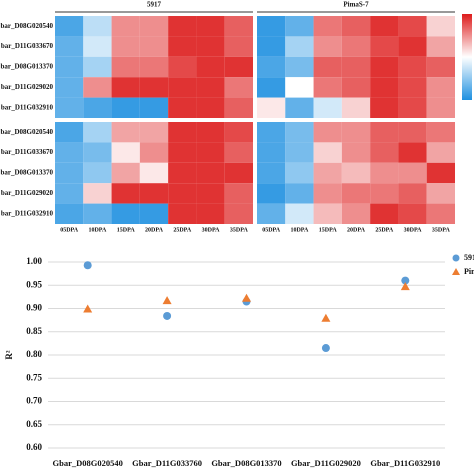 This screenshot has height=474, width=474. What do you see at coordinates (154, 5) in the screenshot?
I see `group-label: 5917` at bounding box center [154, 5].